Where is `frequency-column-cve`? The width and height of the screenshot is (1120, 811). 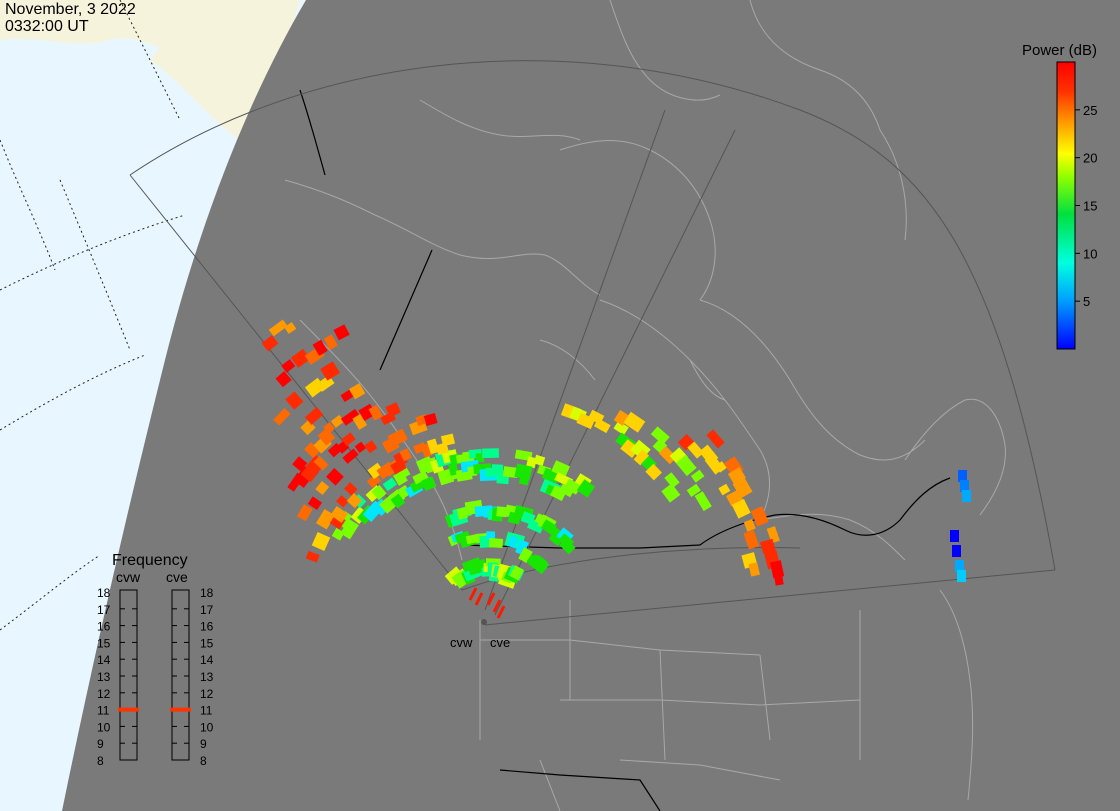 frequency-column-cve is located at coordinates (180, 675).